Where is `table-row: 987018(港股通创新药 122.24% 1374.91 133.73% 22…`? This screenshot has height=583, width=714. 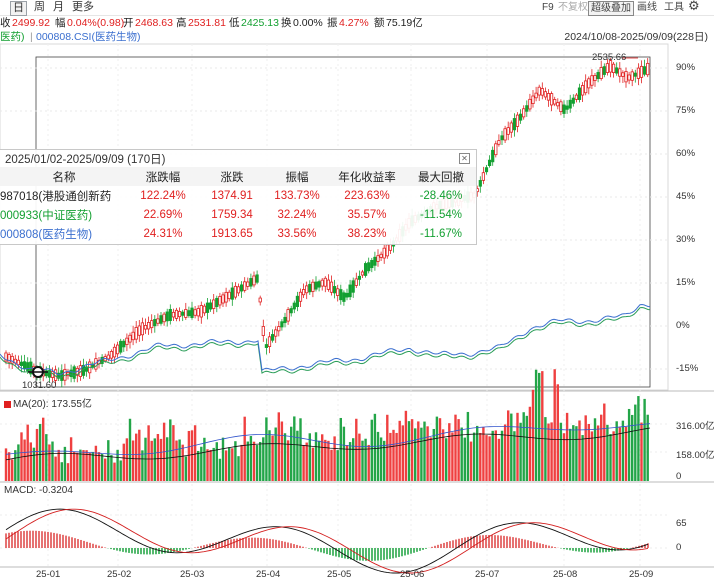
table-row: 987018(港股通创新药 122.24% 1374.91 133.73% 22… is located at coordinates (238, 195).